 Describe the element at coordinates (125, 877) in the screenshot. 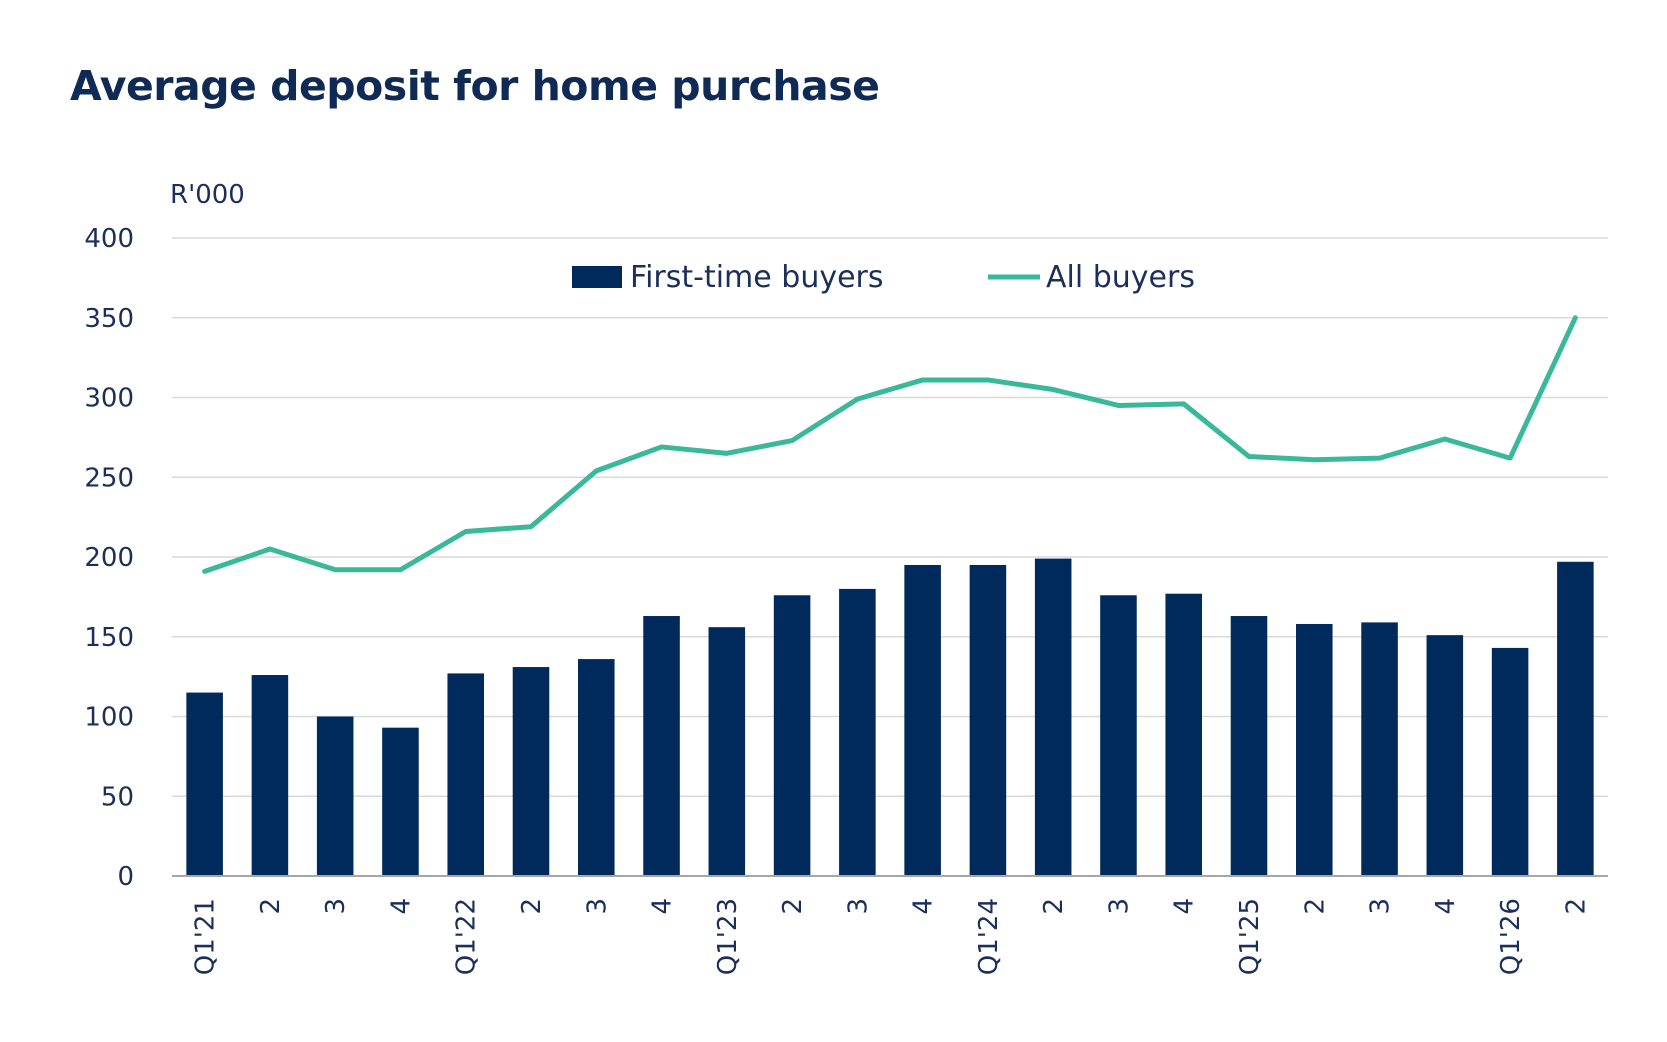

I see `y-tick-label: 0` at that location.